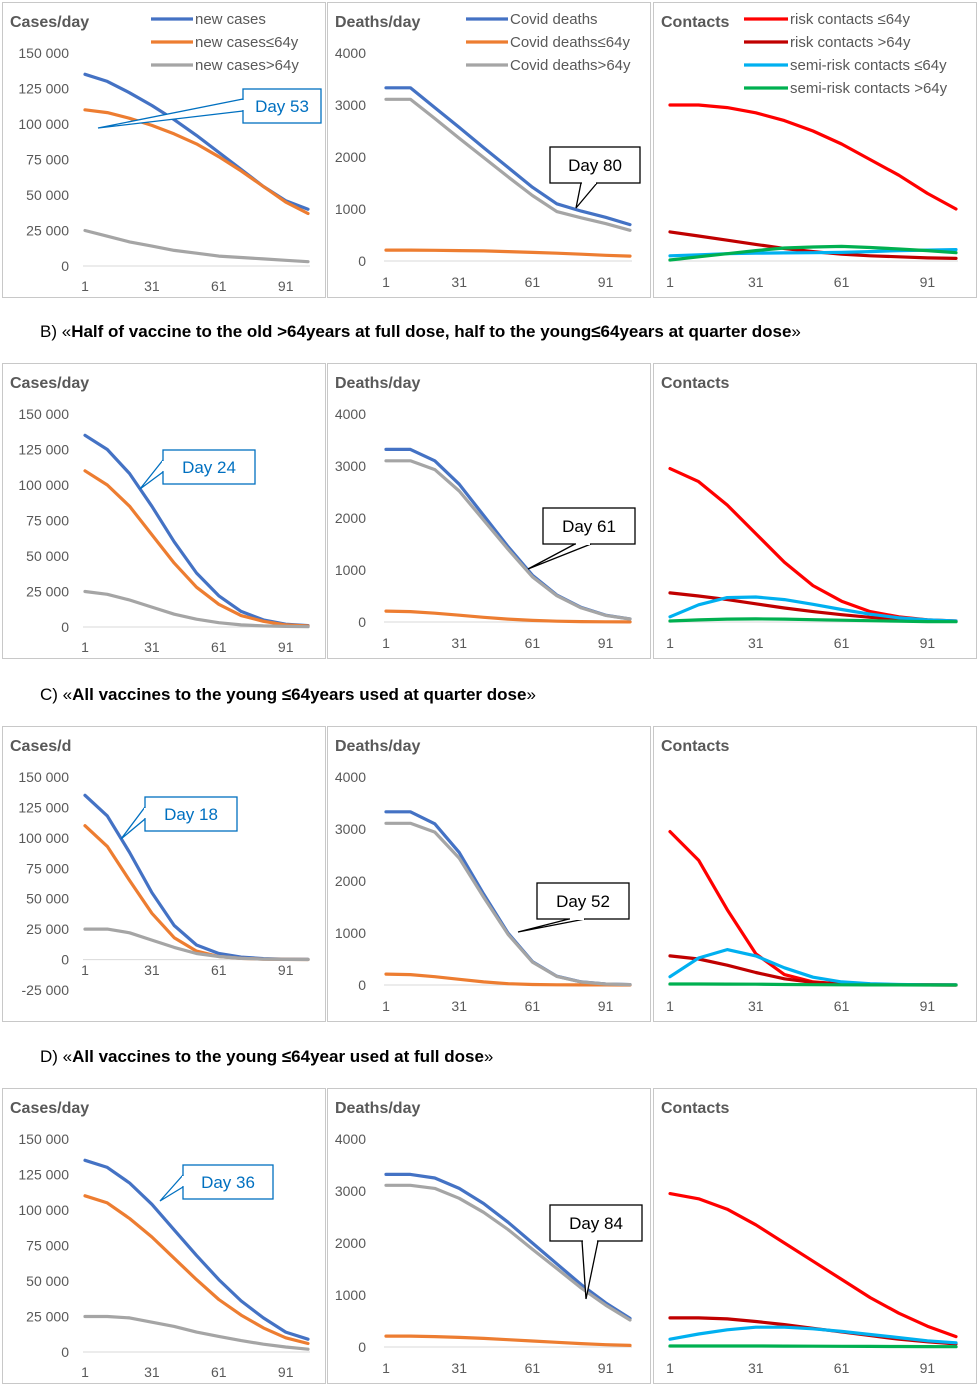 The width and height of the screenshot is (979, 1388). I want to click on legend-label: new cases>64y, so click(247, 65).